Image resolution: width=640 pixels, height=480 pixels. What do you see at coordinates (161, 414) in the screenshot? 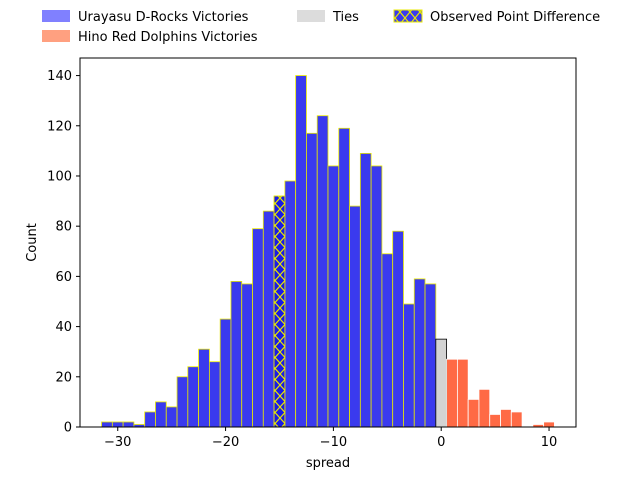
I see `bar-urayasu-d-rocks-victories--26` at bounding box center [161, 414].